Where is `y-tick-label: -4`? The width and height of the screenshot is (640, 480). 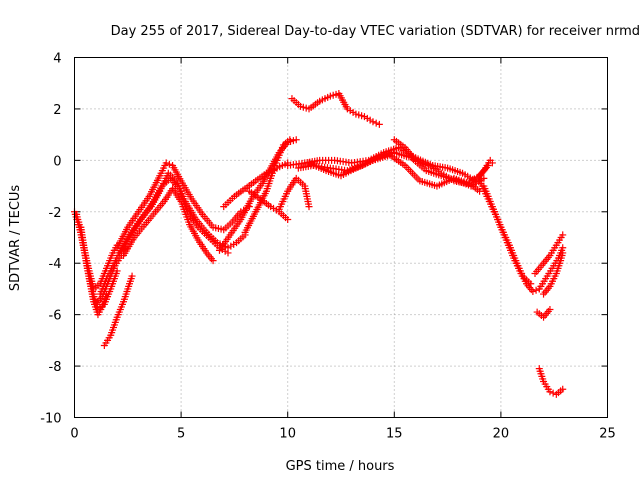
y-tick-label: -4 is located at coordinates (55, 264).